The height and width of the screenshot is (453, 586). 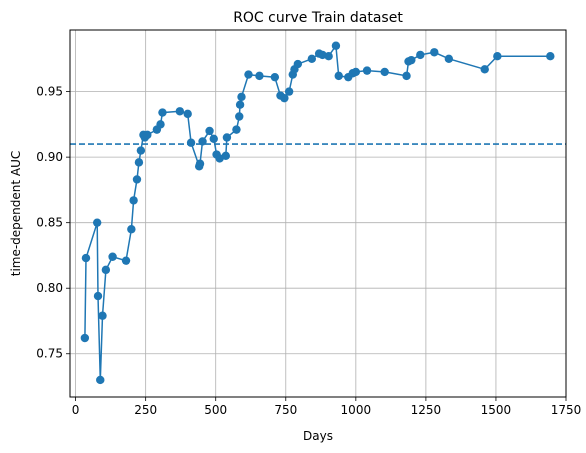 I want to click on x-tick-label: 750, so click(x=285, y=410).